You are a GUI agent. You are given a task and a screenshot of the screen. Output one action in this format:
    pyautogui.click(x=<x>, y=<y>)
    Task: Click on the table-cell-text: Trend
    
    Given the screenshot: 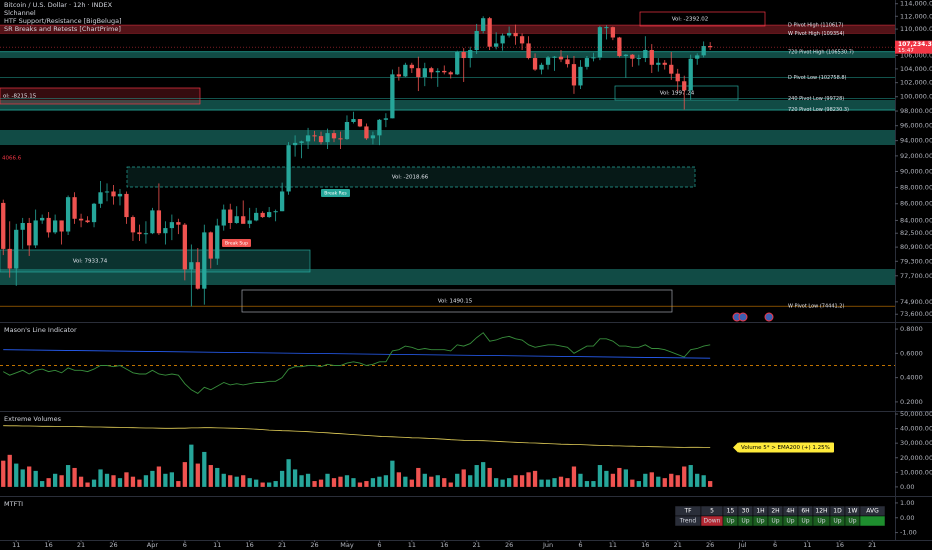 What is the action you would take?
    pyautogui.click(x=688, y=521)
    